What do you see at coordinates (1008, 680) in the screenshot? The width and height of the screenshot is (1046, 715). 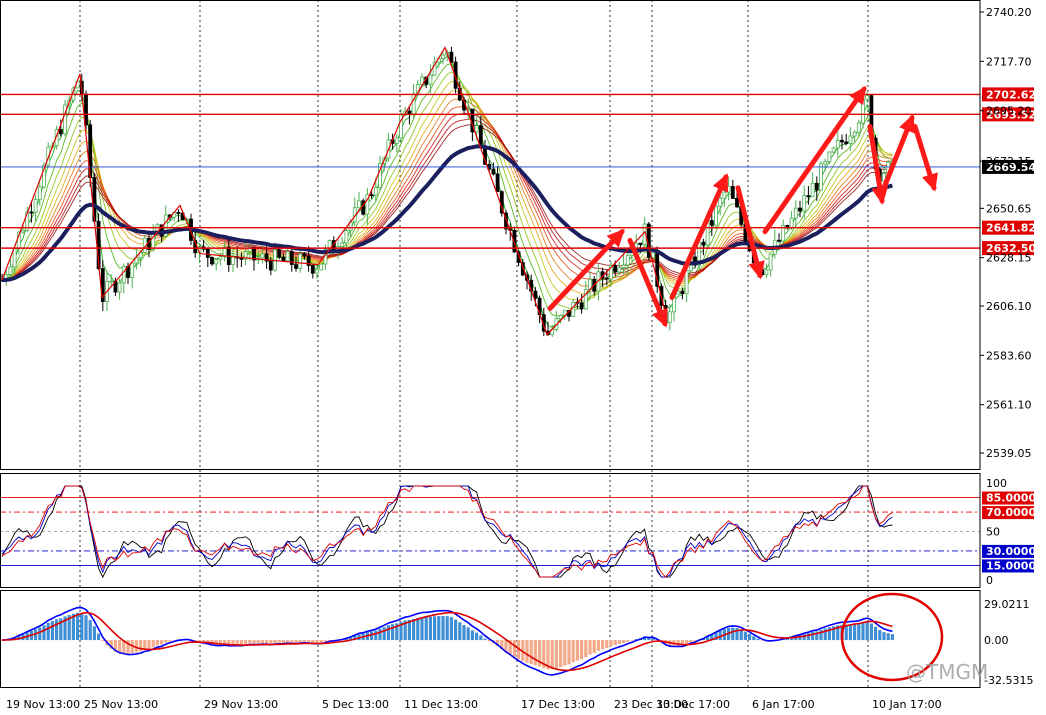 I see `macd-tick-label: -32.5315` at bounding box center [1008, 680].